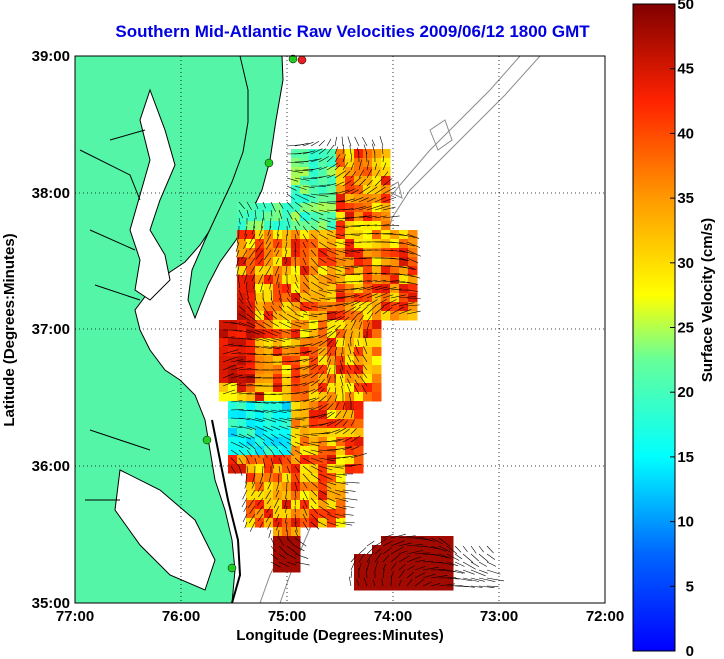  Describe the element at coordinates (165, 530) in the screenshot. I see `pamlico-sound` at that location.